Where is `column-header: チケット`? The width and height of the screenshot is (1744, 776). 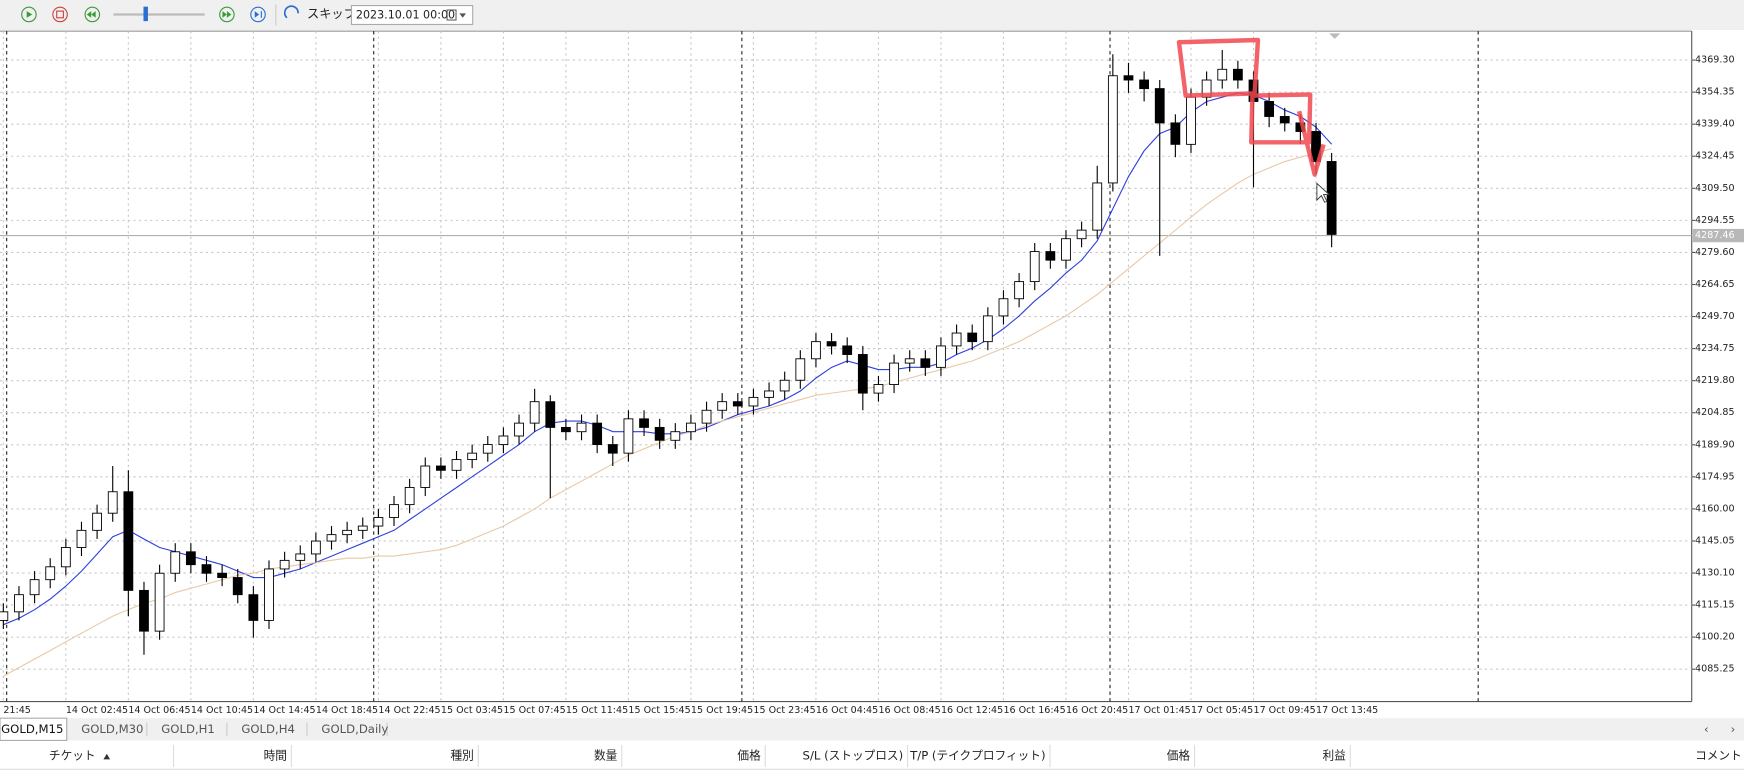
column-header: チケット is located at coordinates (72, 755).